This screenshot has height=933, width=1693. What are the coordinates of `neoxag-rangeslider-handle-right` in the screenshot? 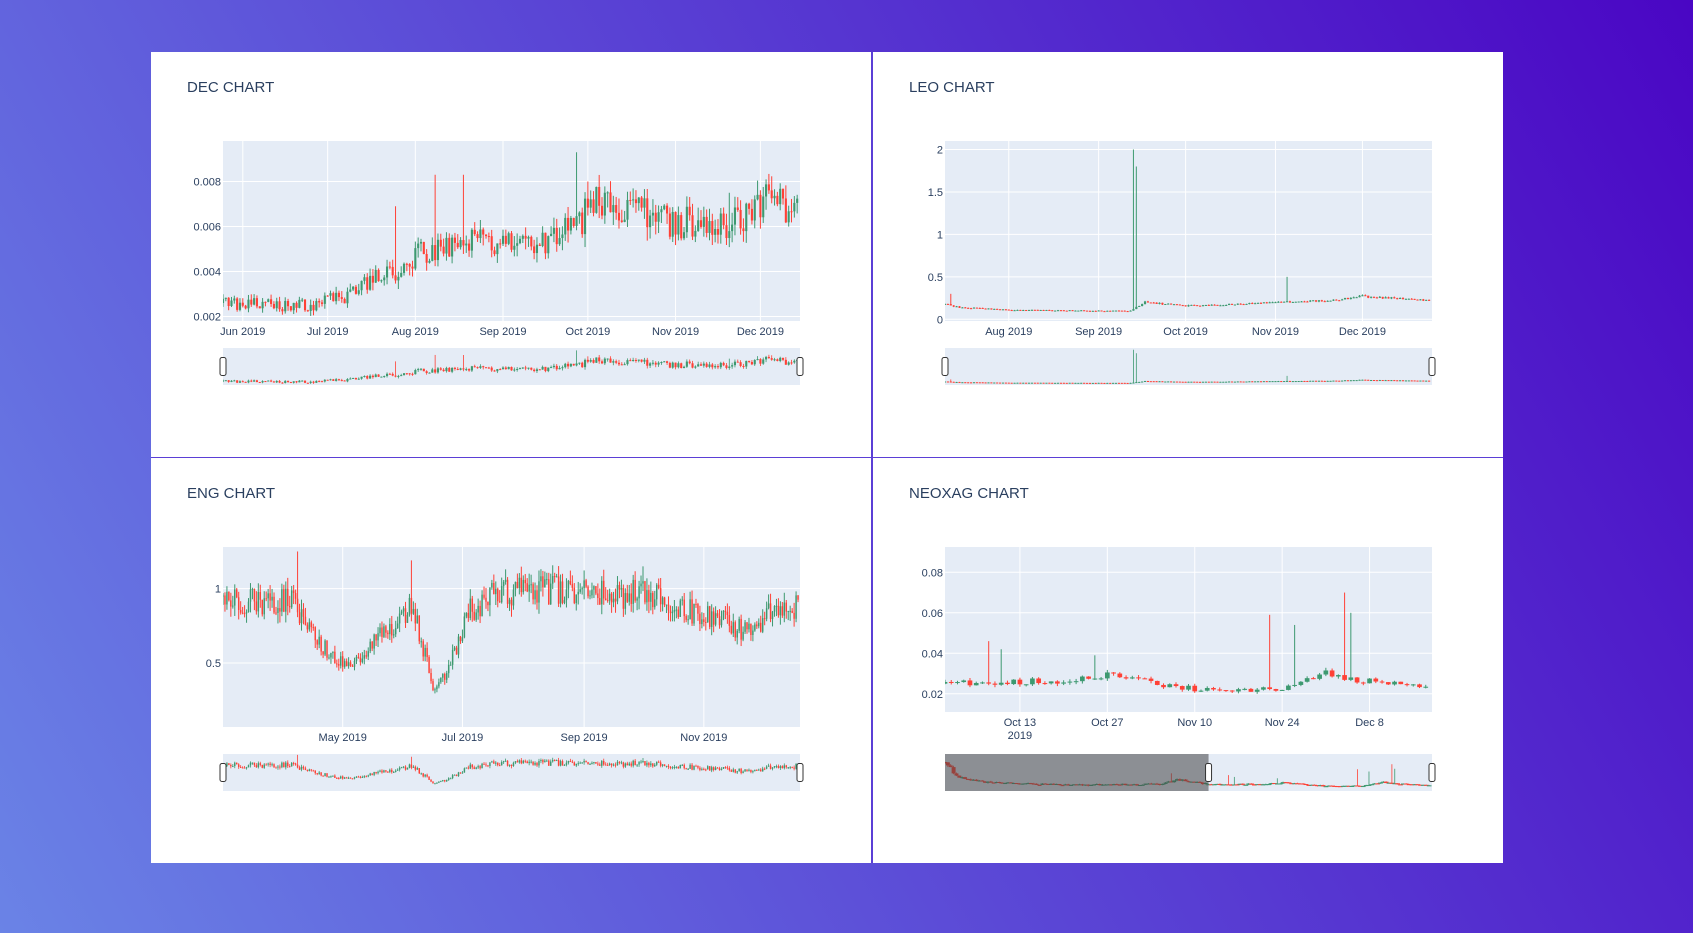 It's located at (1432, 772).